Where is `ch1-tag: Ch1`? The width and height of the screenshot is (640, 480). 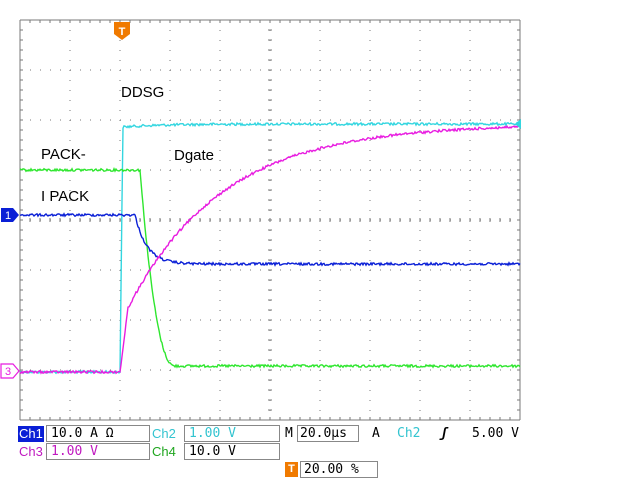 ch1-tag: Ch1 is located at coordinates (31, 434).